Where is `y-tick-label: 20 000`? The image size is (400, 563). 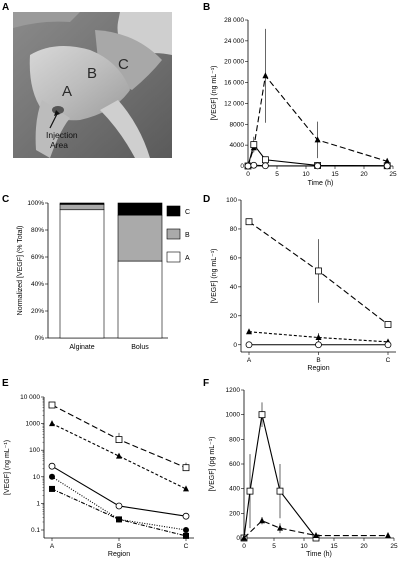
y-tick-label: 20 000 is located at coordinates (234, 62).